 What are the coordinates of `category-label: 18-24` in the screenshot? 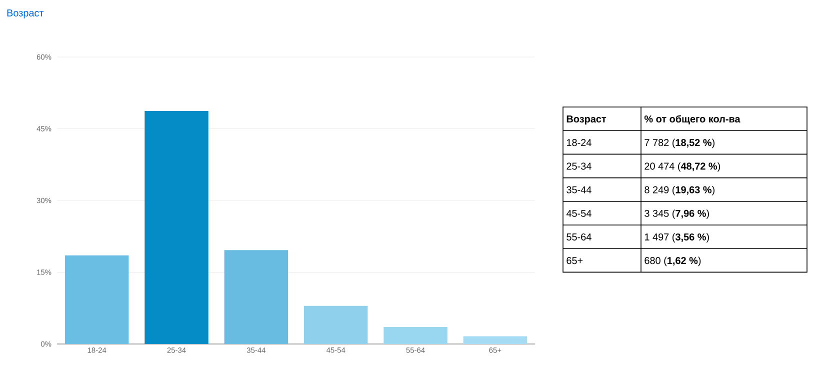 It's located at (579, 142).